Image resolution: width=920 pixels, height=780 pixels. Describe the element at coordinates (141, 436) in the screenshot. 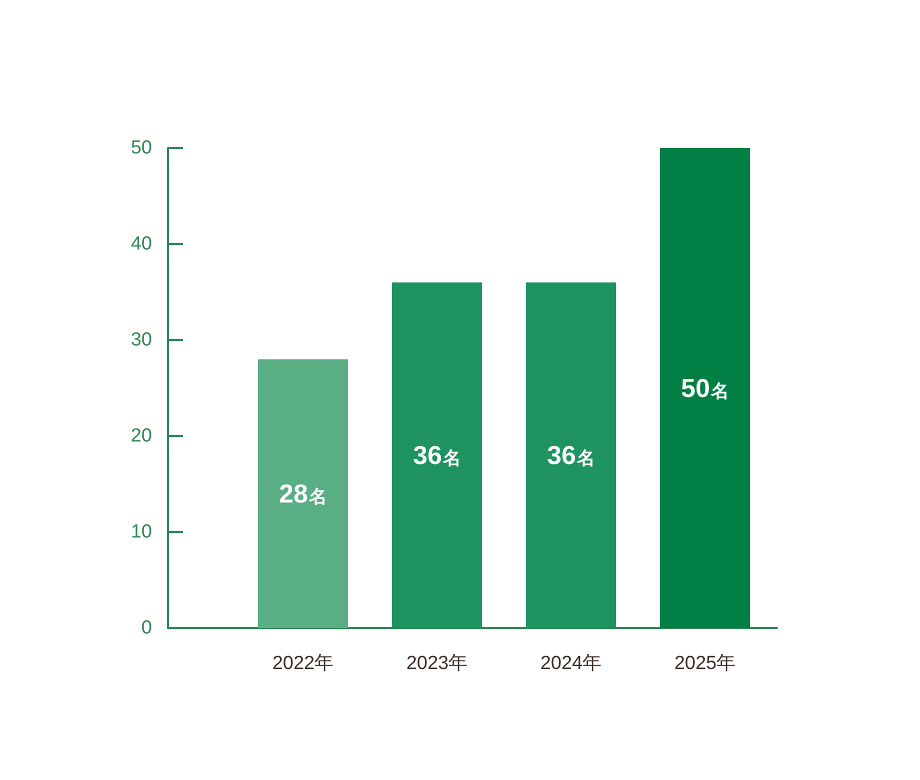

I see `y-tick-label: 20` at that location.